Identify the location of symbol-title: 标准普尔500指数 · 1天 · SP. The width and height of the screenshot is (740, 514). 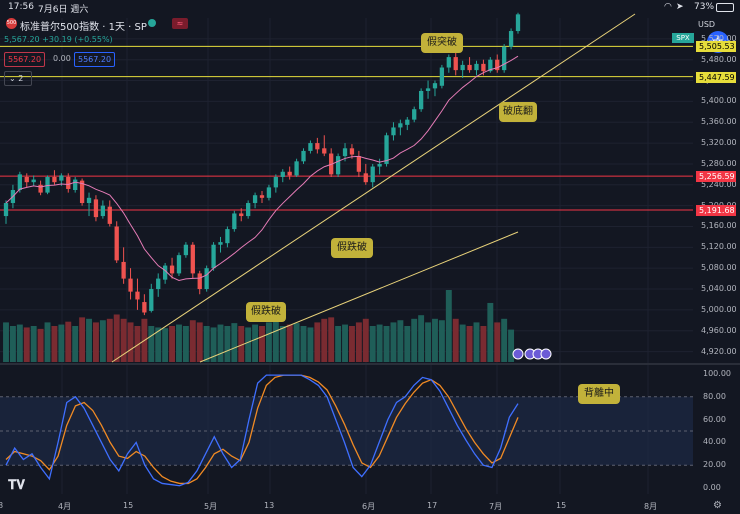
(83, 27).